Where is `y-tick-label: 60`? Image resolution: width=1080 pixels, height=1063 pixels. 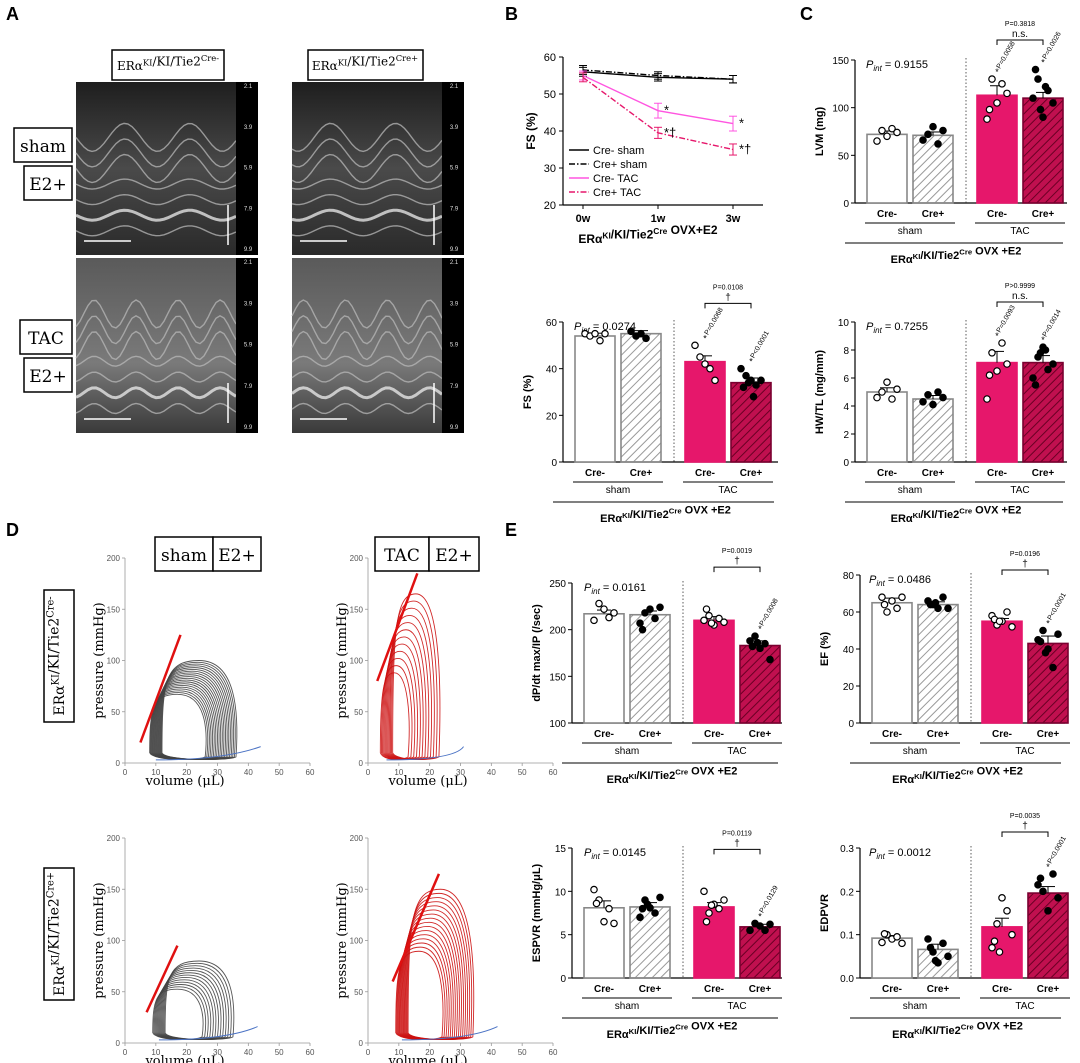 y-tick-label: 60 is located at coordinates (552, 323).